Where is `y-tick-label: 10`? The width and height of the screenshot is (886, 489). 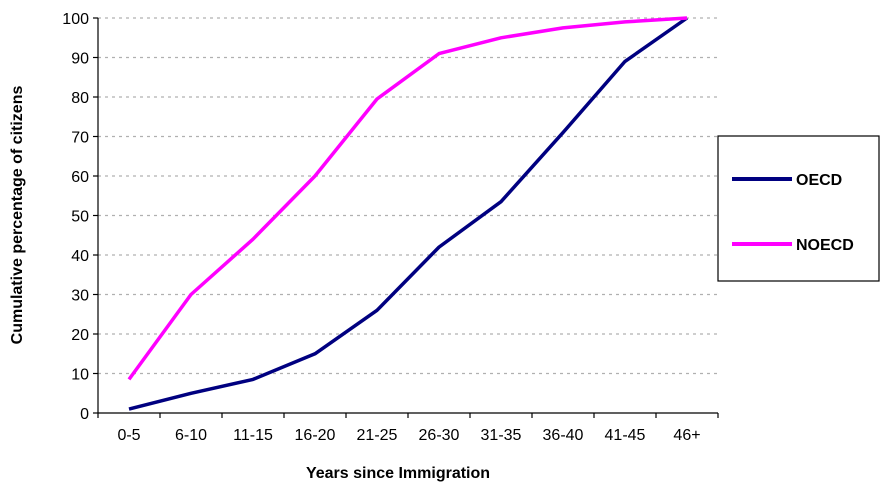 y-tick-label: 10 is located at coordinates (80, 375).